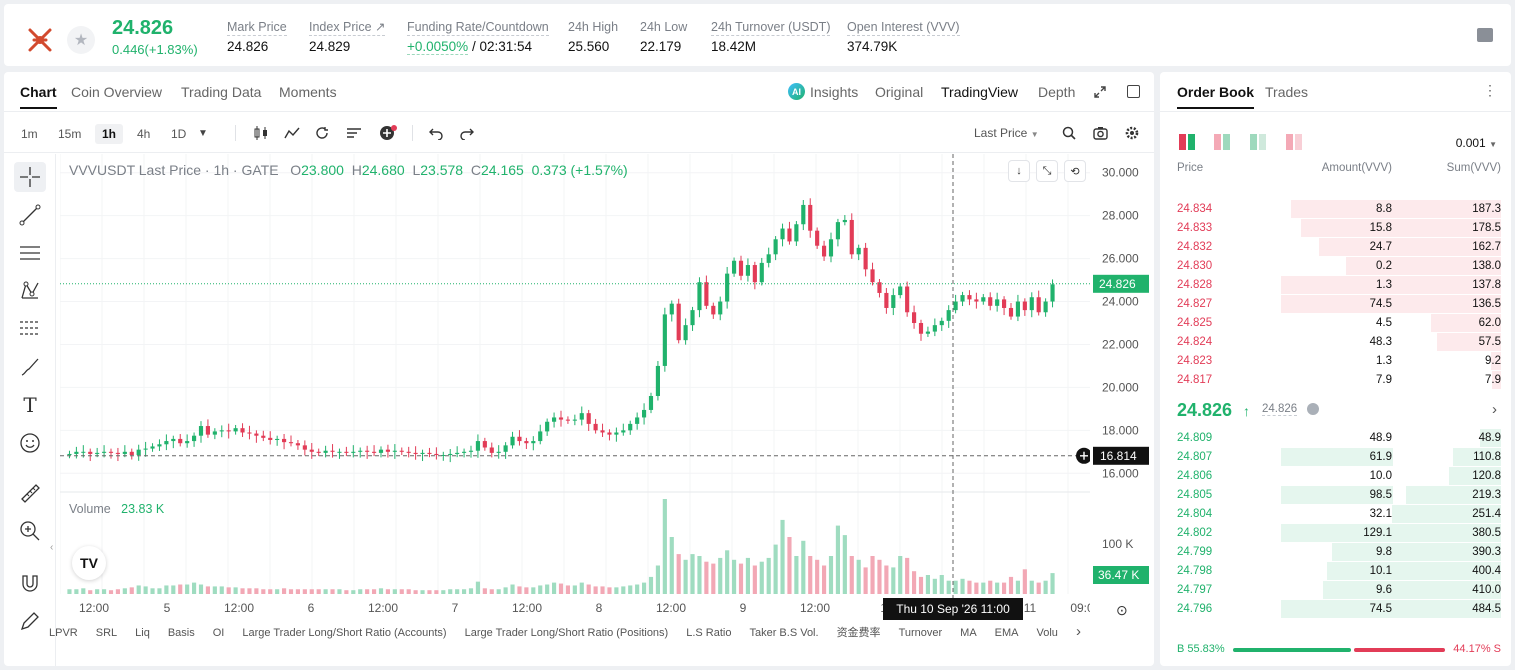  I want to click on bid-row: 24.797 9.6 410.0, so click(1335, 590).